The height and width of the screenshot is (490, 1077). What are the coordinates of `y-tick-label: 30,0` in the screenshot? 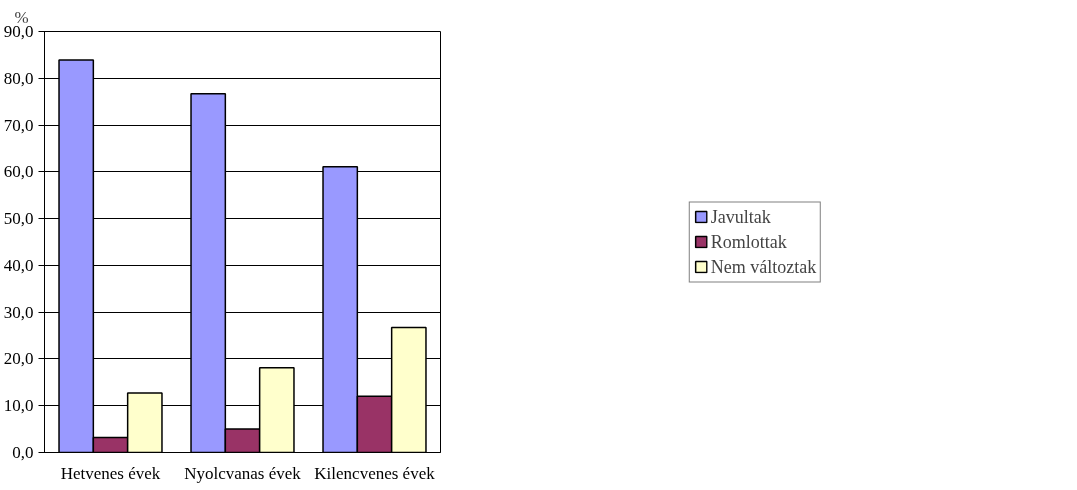 It's located at (18, 312).